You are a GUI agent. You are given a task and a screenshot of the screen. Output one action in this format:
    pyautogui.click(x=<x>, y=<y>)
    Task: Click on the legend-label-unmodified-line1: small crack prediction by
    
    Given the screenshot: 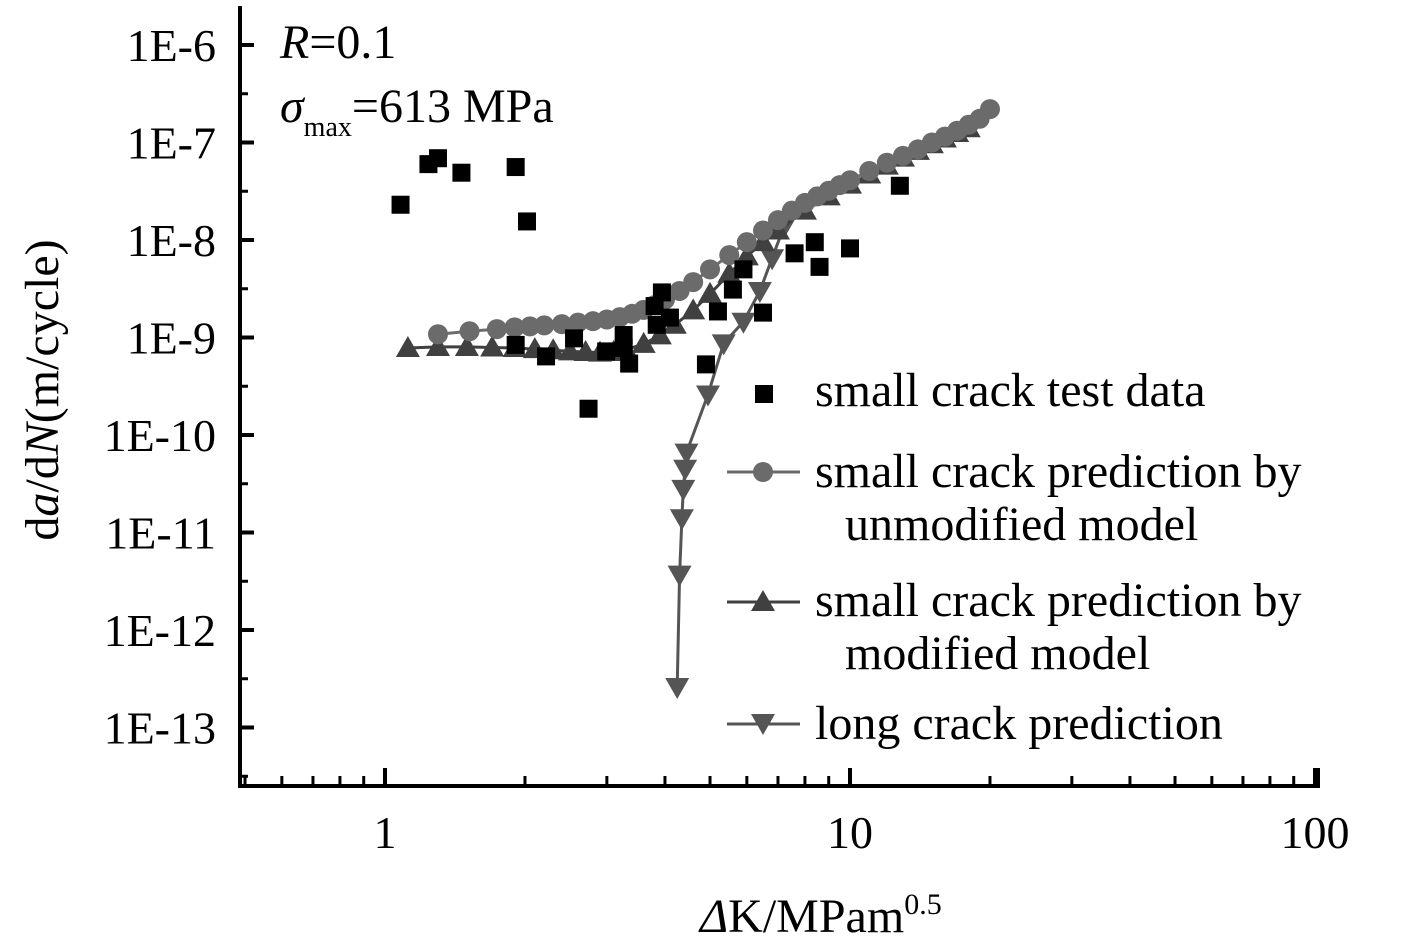 What is the action you would take?
    pyautogui.click(x=1058, y=471)
    